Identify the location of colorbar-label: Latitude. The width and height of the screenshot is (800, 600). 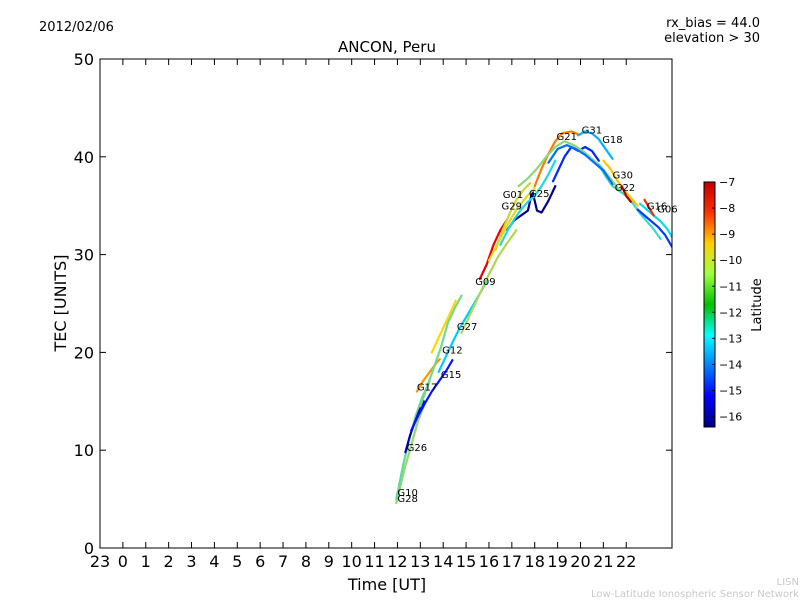
(757, 305).